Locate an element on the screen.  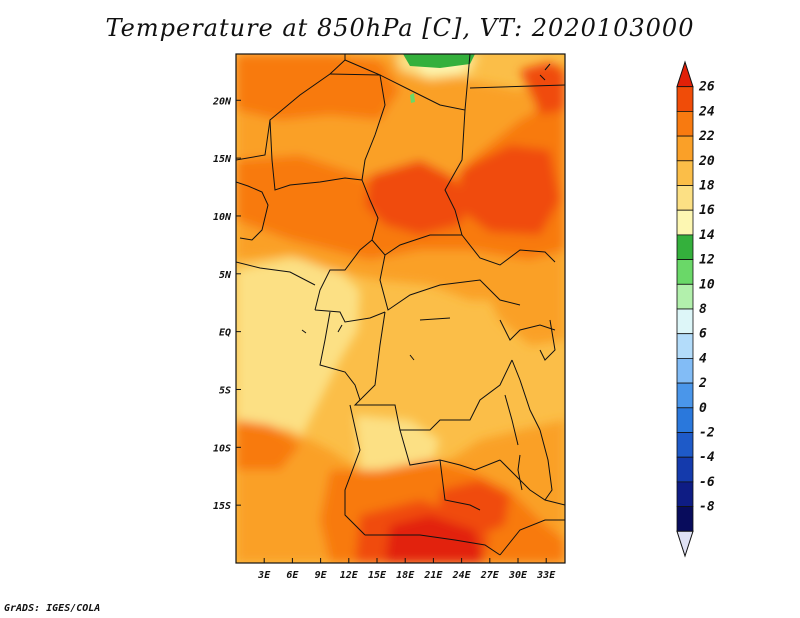
colorbar-label: 26 is located at coordinates (706, 87).